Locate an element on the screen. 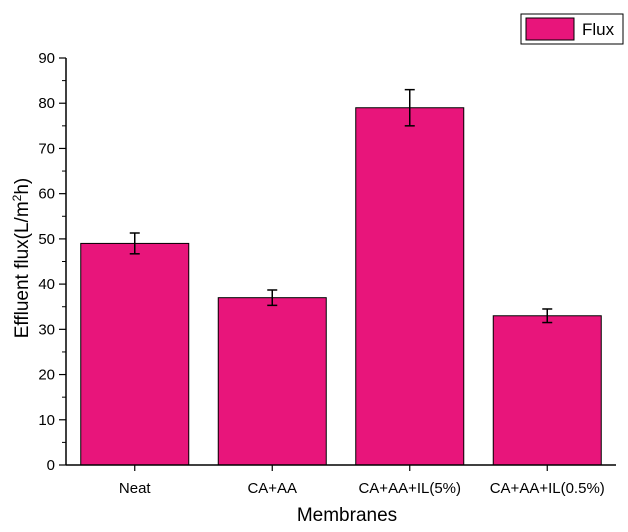 Image resolution: width=628 pixels, height=532 pixels. legend-label-flux: Flux is located at coordinates (598, 29).